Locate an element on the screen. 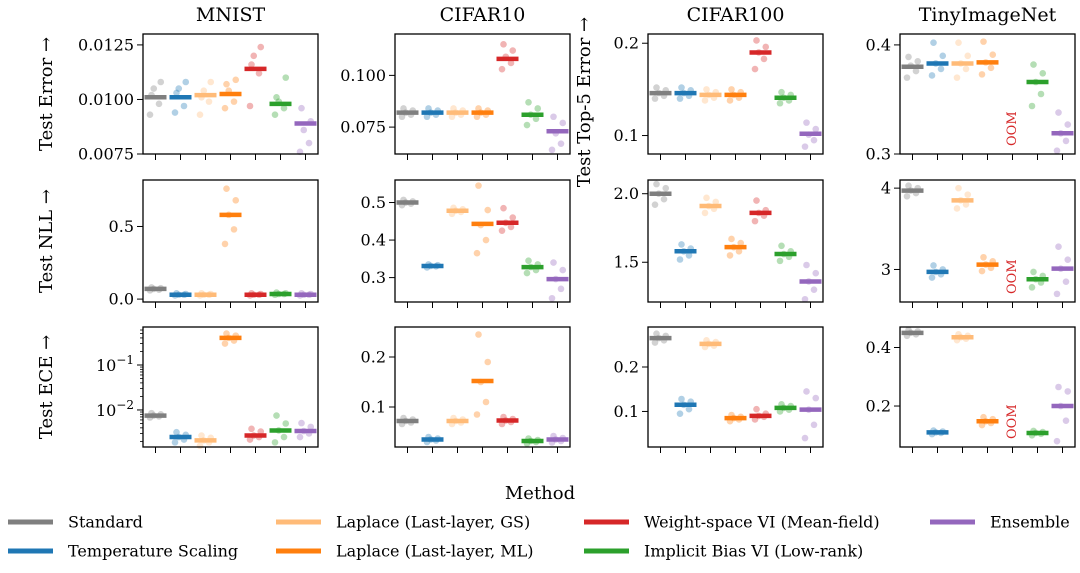 The width and height of the screenshot is (1080, 573). panel-1-0: 0.0 0.5 is located at coordinates (214, 244).